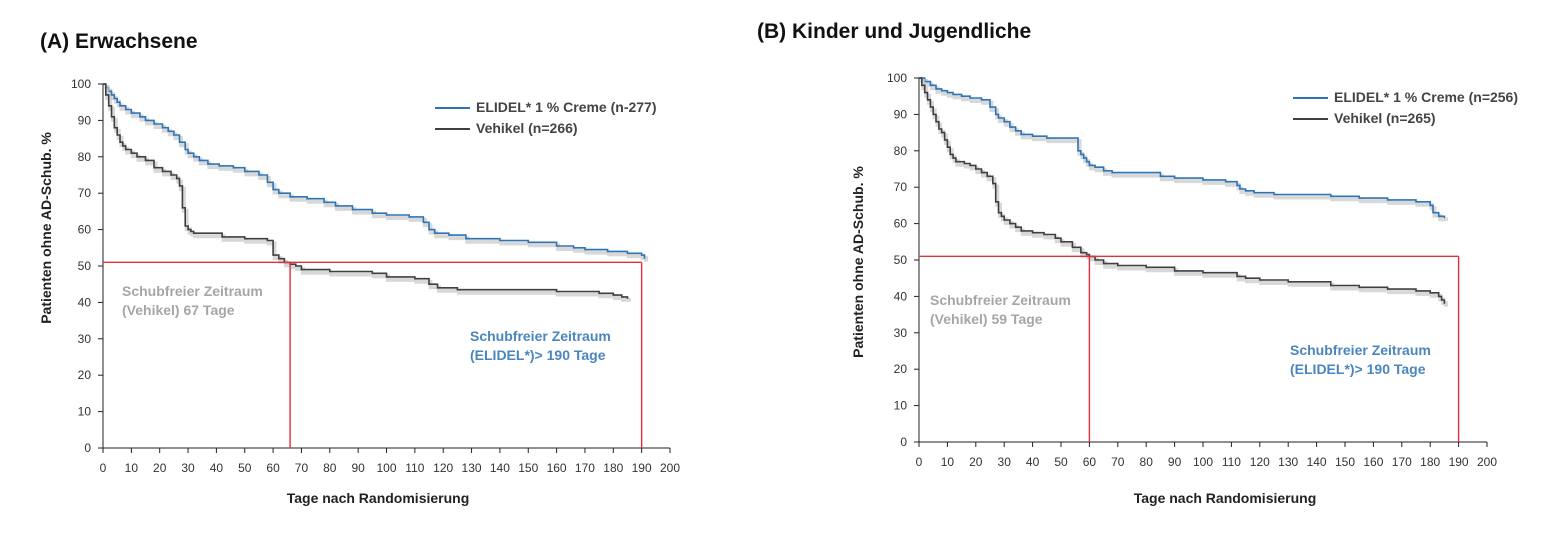 The width and height of the screenshot is (1562, 543). I want to click on legend-label: Vehikel (n=265), so click(1385, 118).